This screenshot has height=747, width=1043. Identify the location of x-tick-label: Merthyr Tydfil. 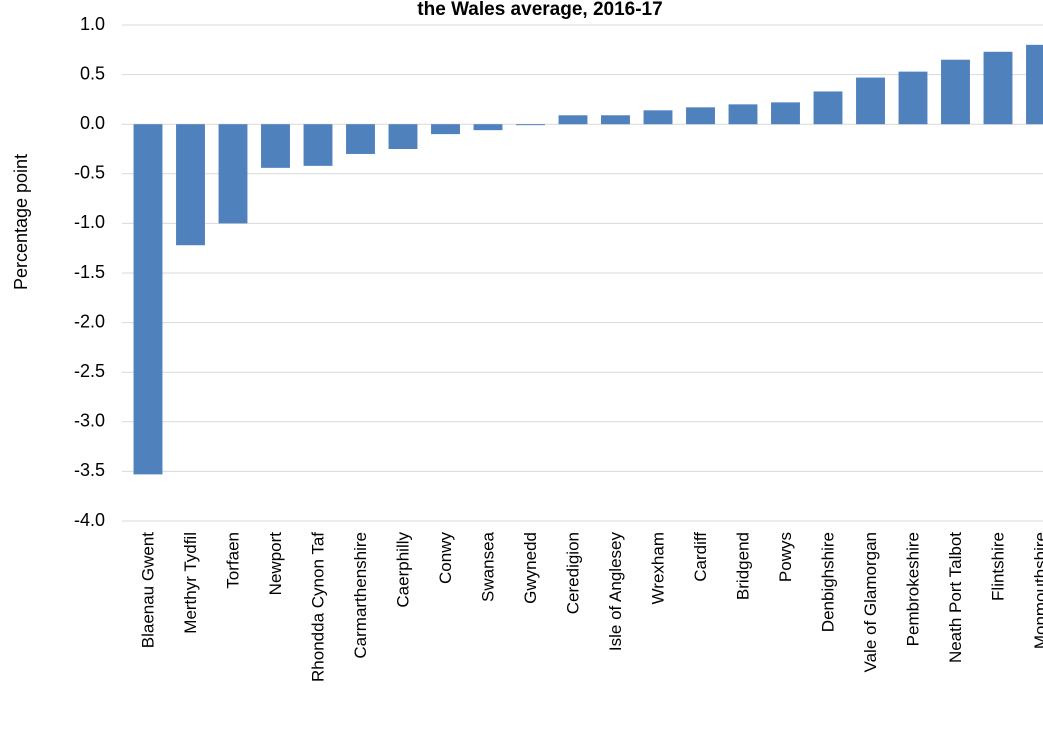
(190, 583).